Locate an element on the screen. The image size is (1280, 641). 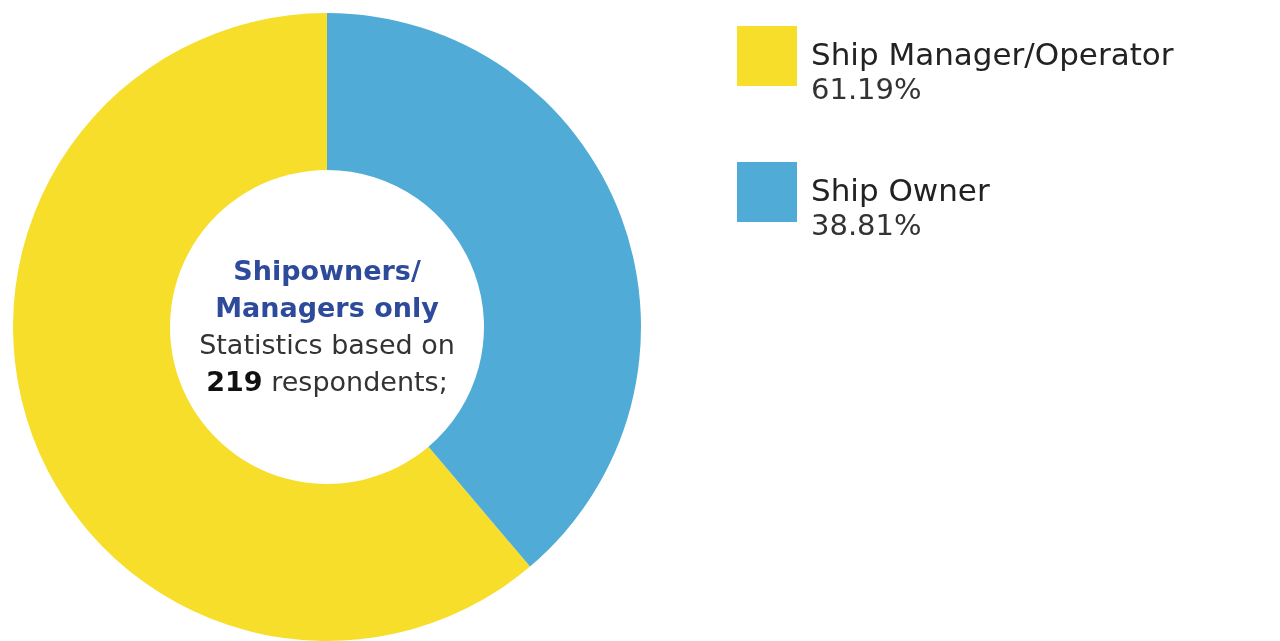
data-label: 38.81% is located at coordinates (866, 225).